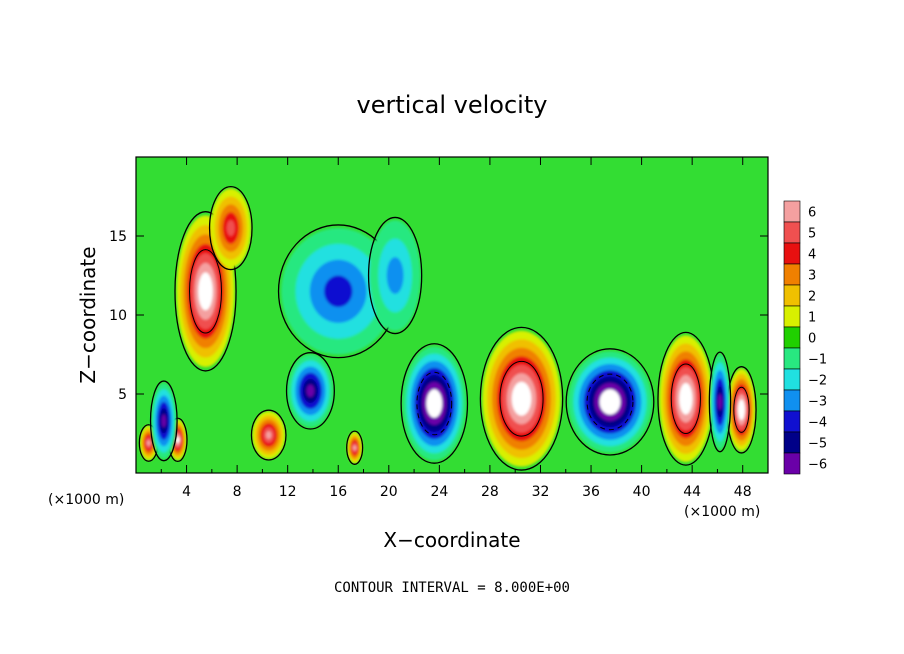 This screenshot has height=654, width=904. Describe the element at coordinates (451, 540) in the screenshot. I see `x-axis-label: X−coordinate` at that location.